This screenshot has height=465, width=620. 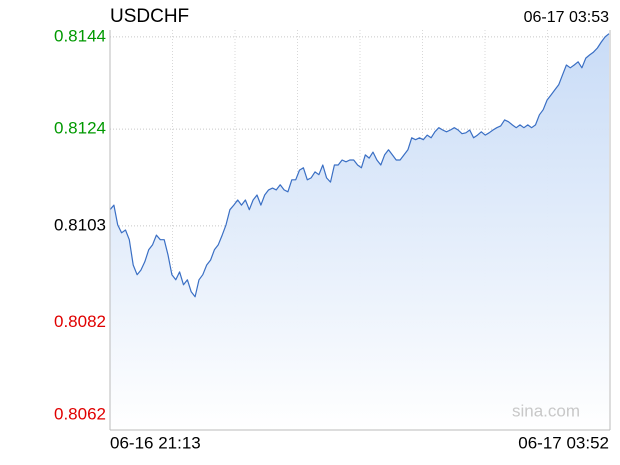 I want to click on timestamp: 06-17 03:53, so click(x=567, y=17).